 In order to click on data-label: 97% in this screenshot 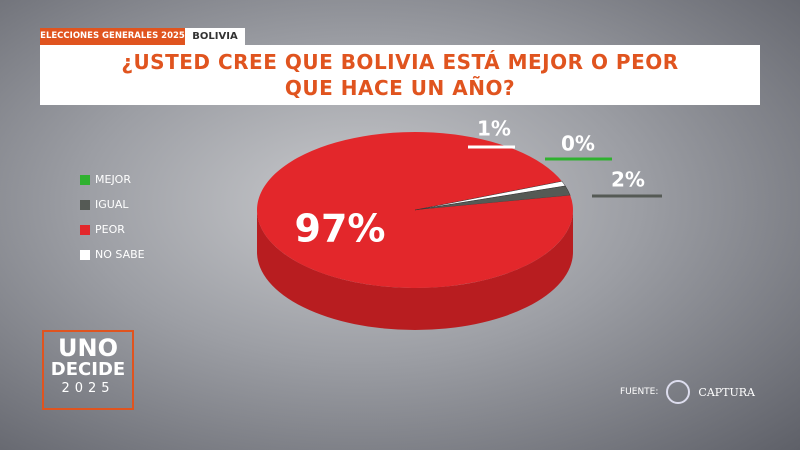, I will do `click(340, 229)`.